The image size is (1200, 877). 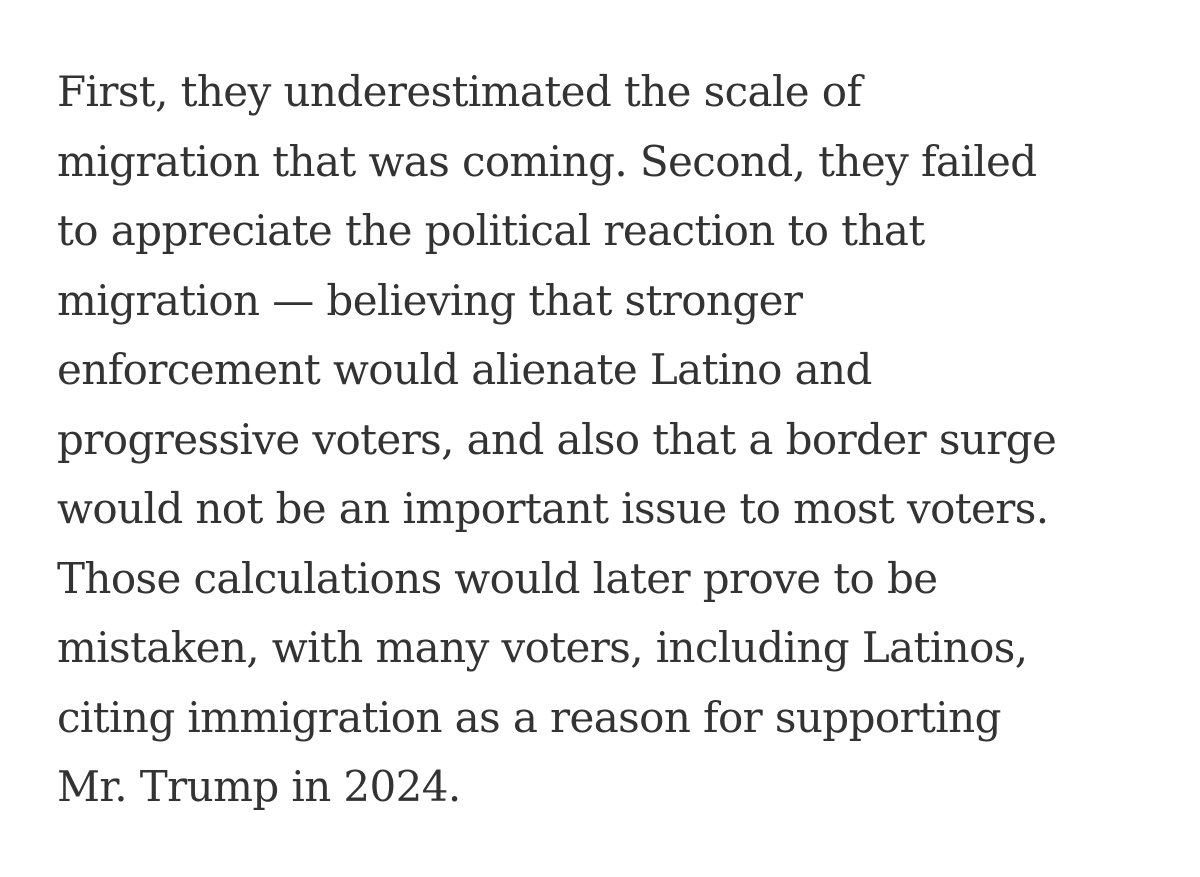 I want to click on paragraph-line: enforcement would alienate Latino and, so click(x=464, y=369).